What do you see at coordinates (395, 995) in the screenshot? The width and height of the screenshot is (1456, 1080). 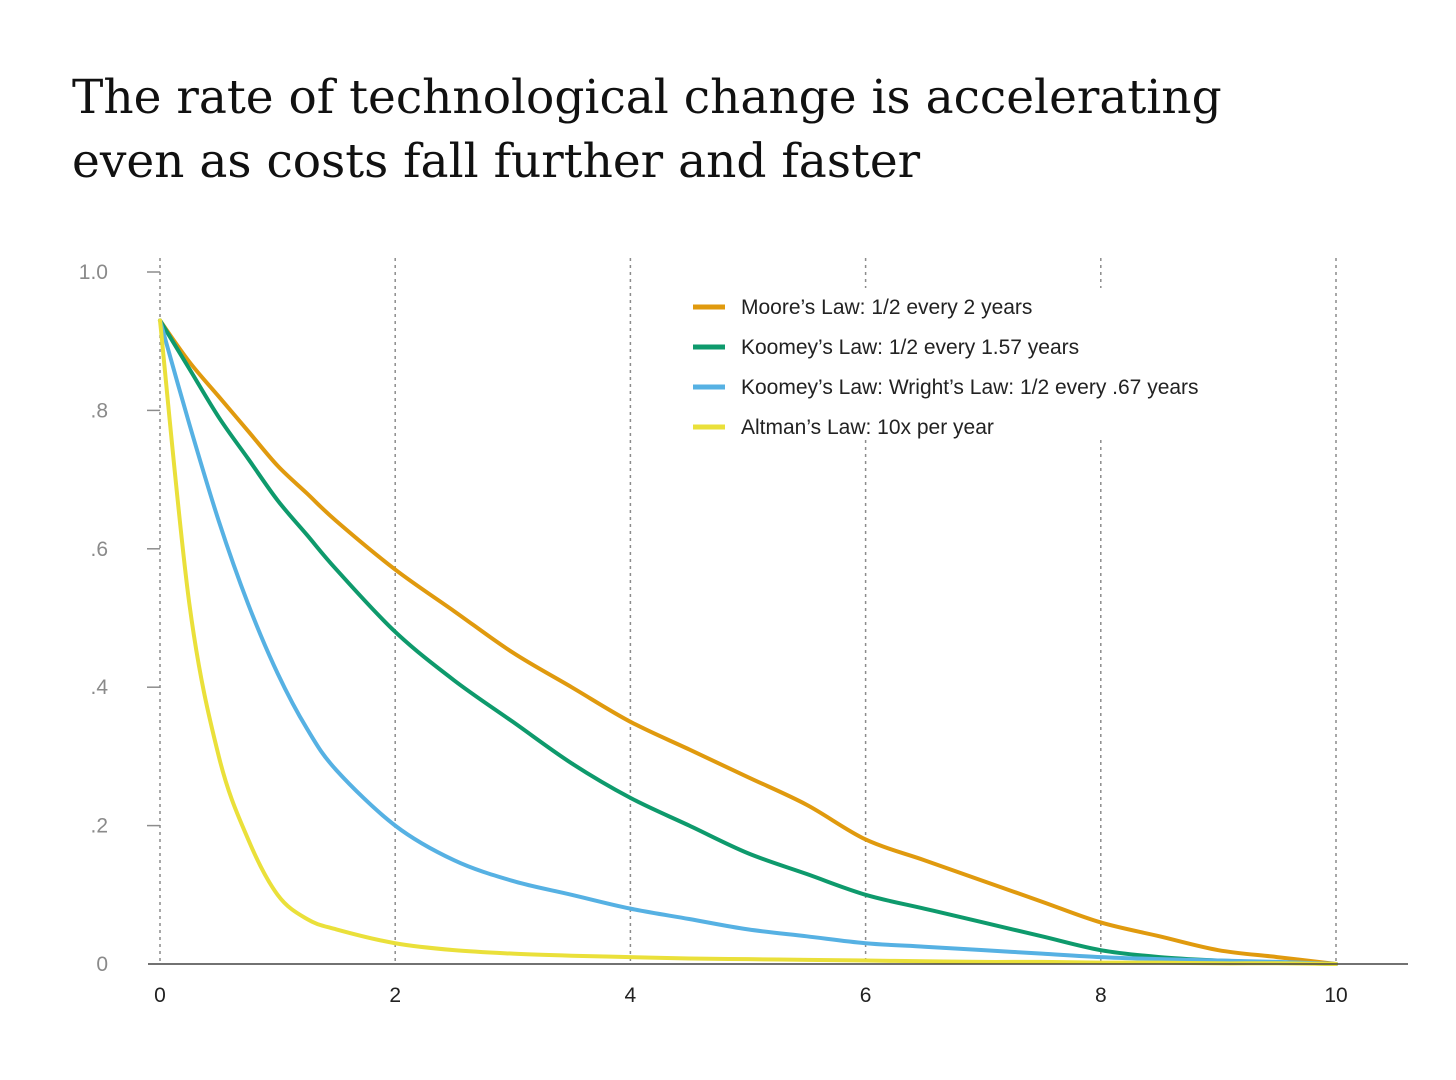 I see `x-tick-label: 2` at bounding box center [395, 995].